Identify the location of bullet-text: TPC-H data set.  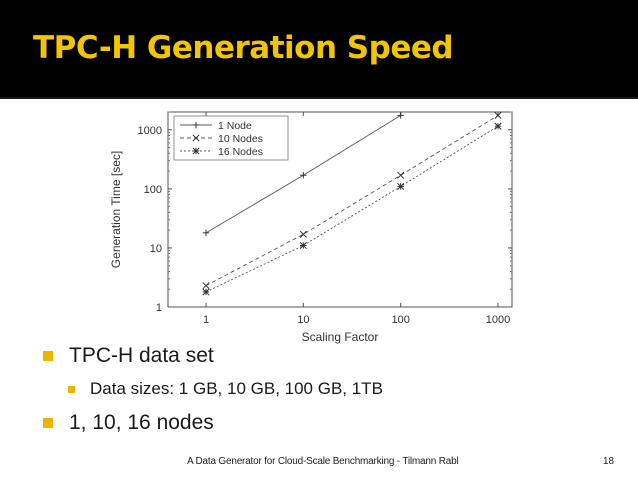
(141, 355).